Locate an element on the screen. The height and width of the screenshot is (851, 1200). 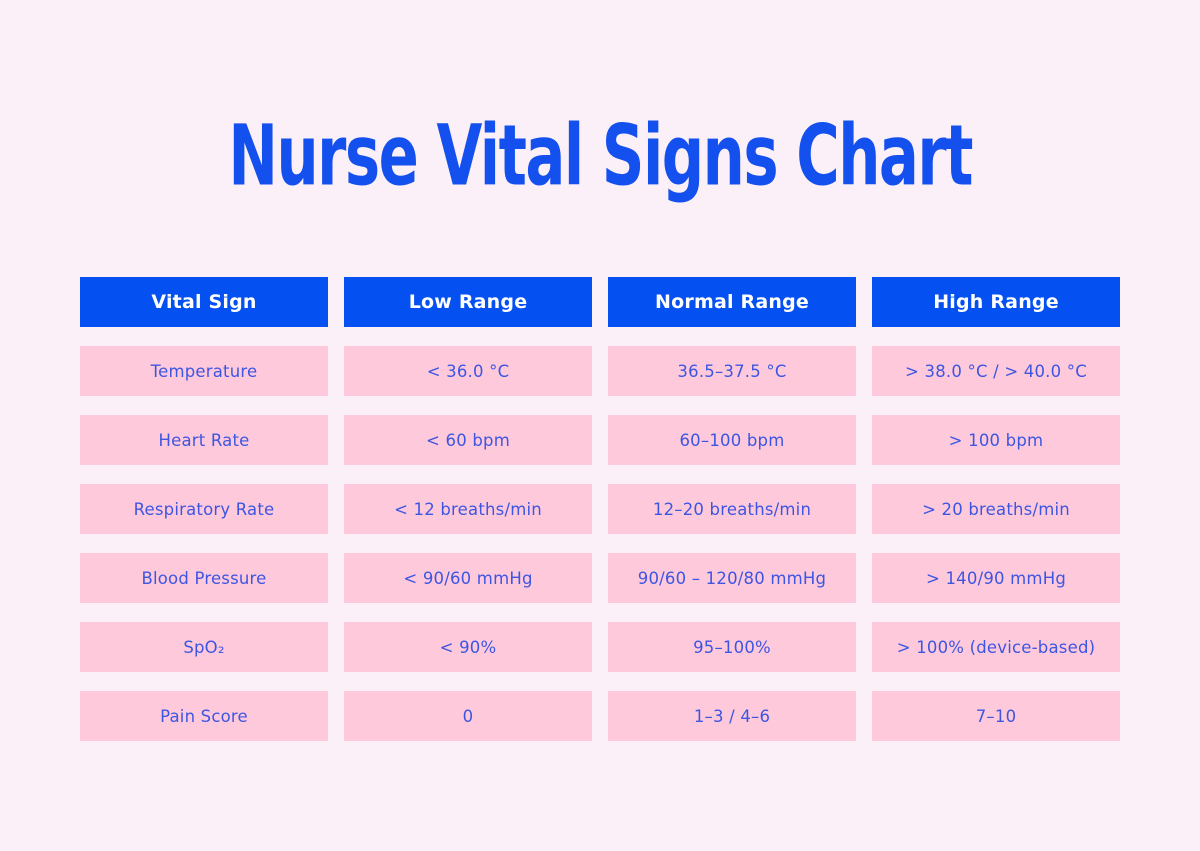
cell-heart-rate-high: > 100 bpm is located at coordinates (996, 440).